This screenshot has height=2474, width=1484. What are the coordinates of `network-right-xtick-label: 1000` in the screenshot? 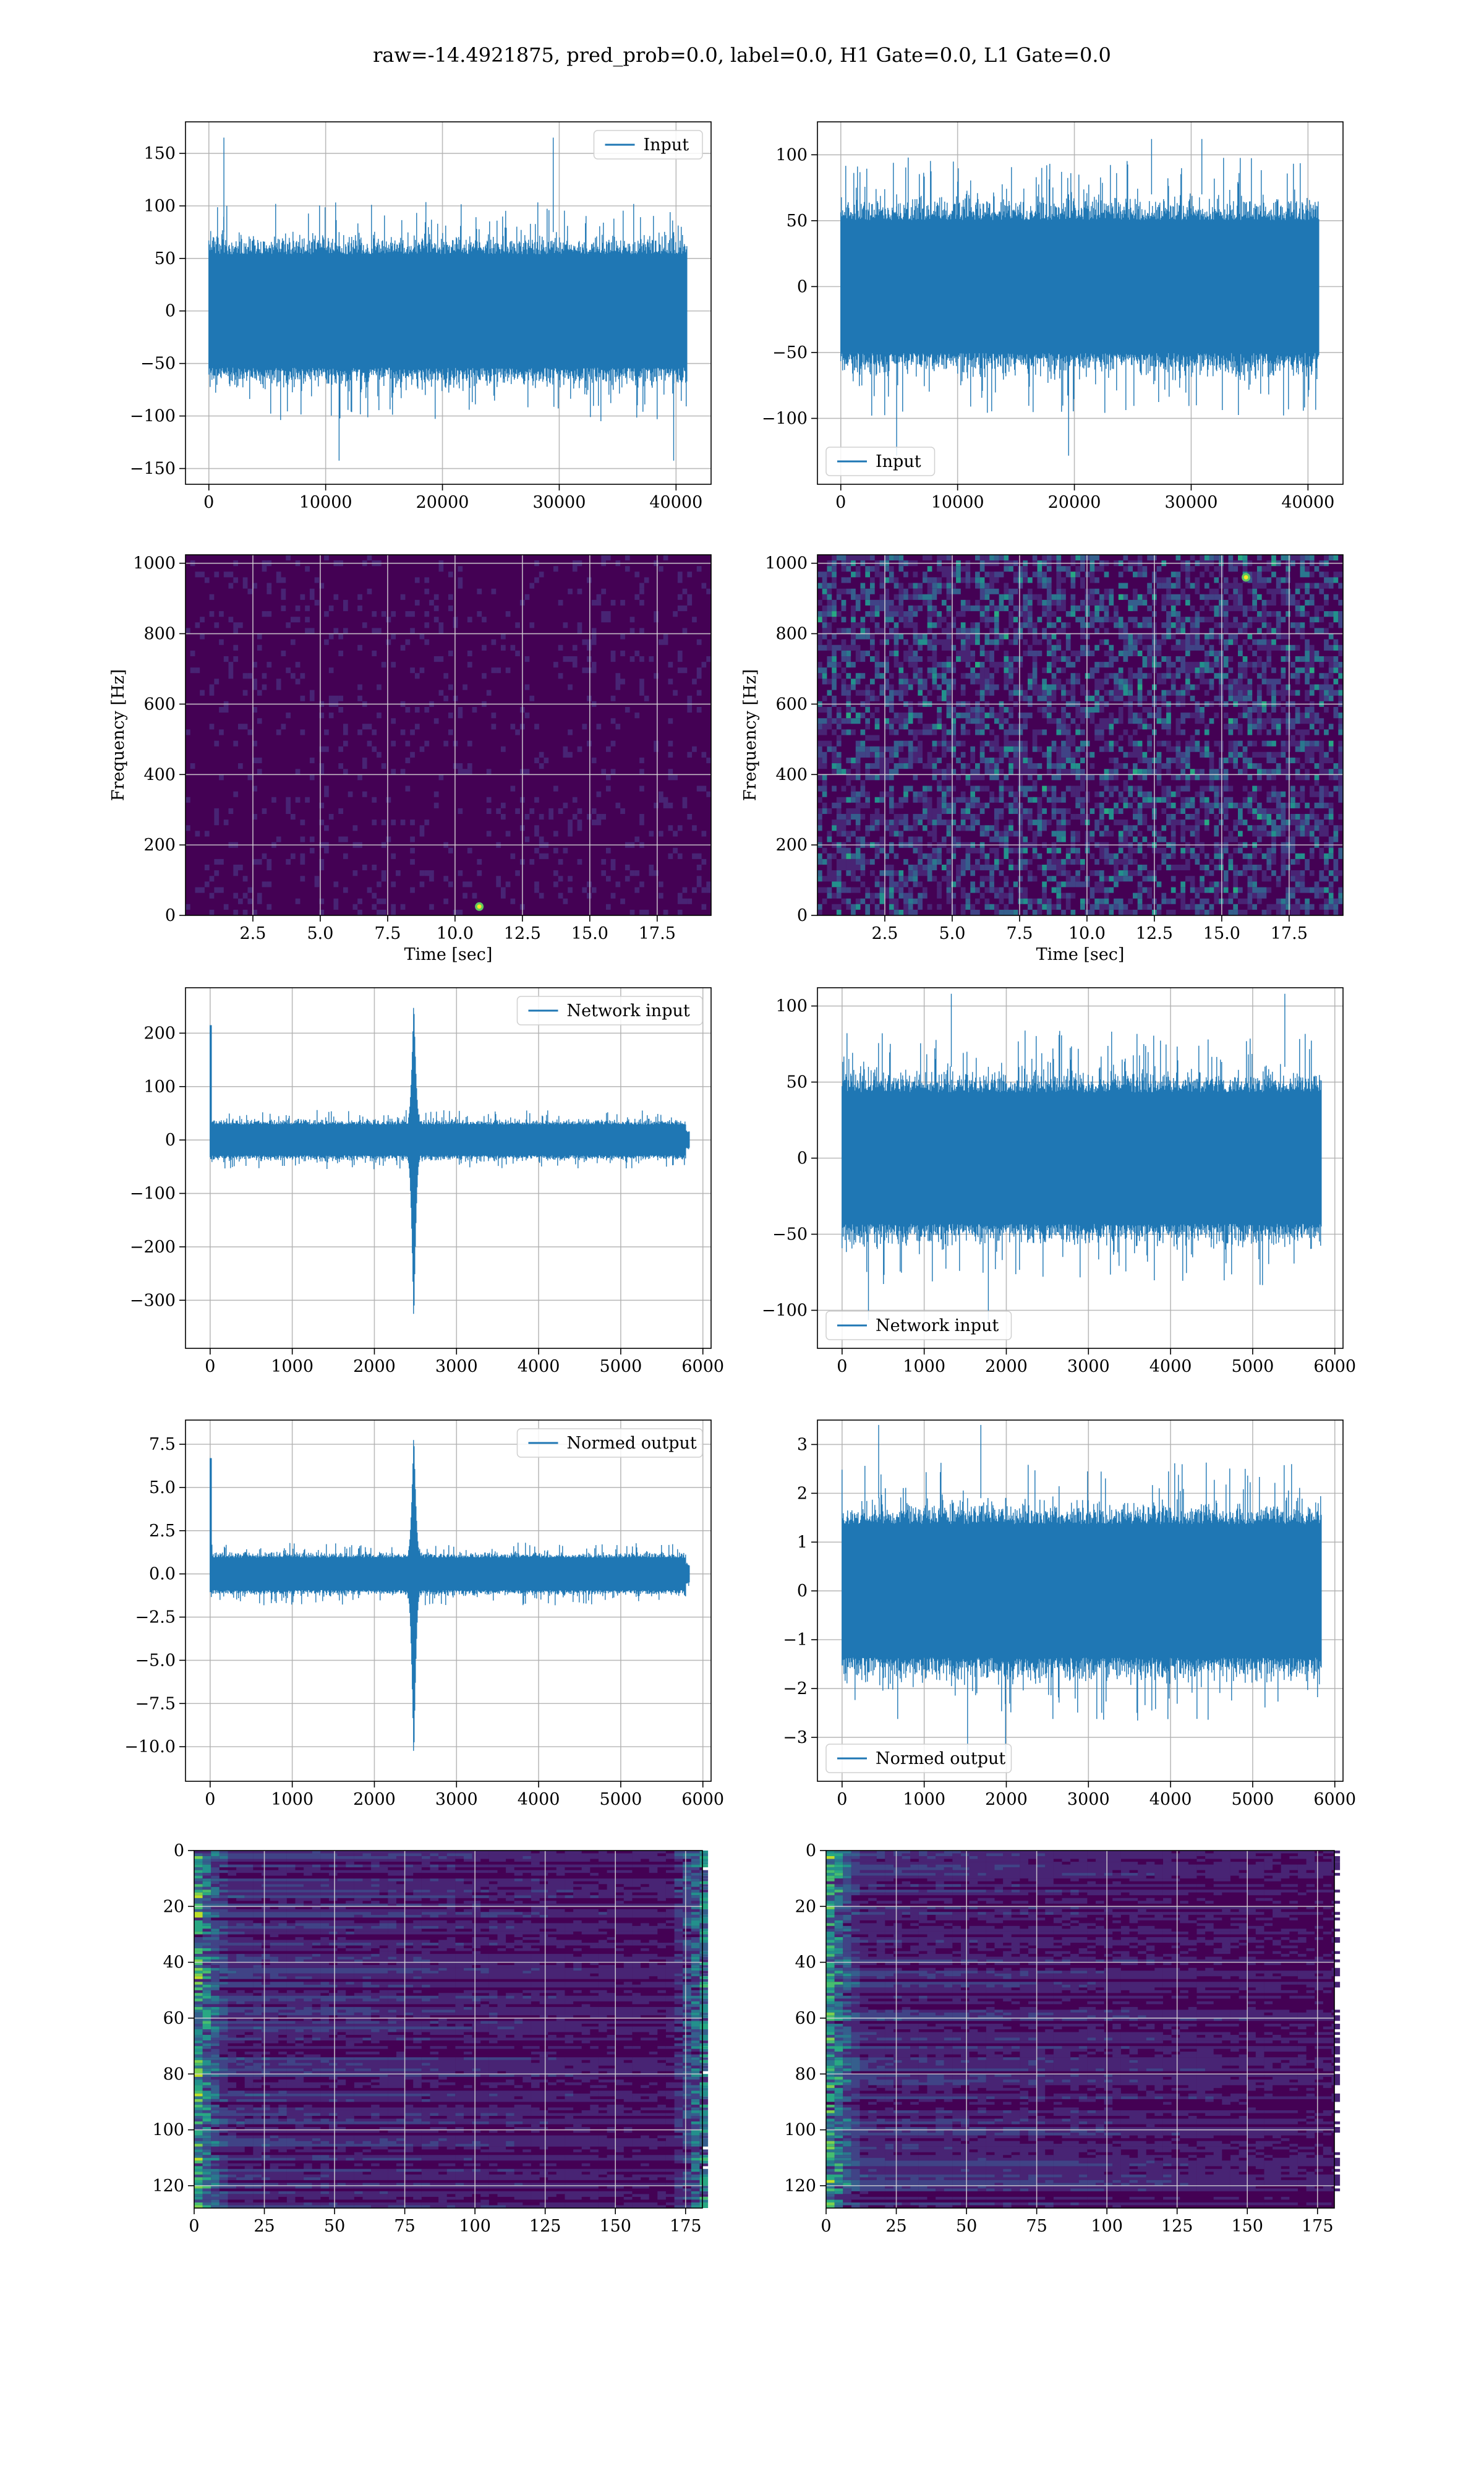 It's located at (924, 1366).